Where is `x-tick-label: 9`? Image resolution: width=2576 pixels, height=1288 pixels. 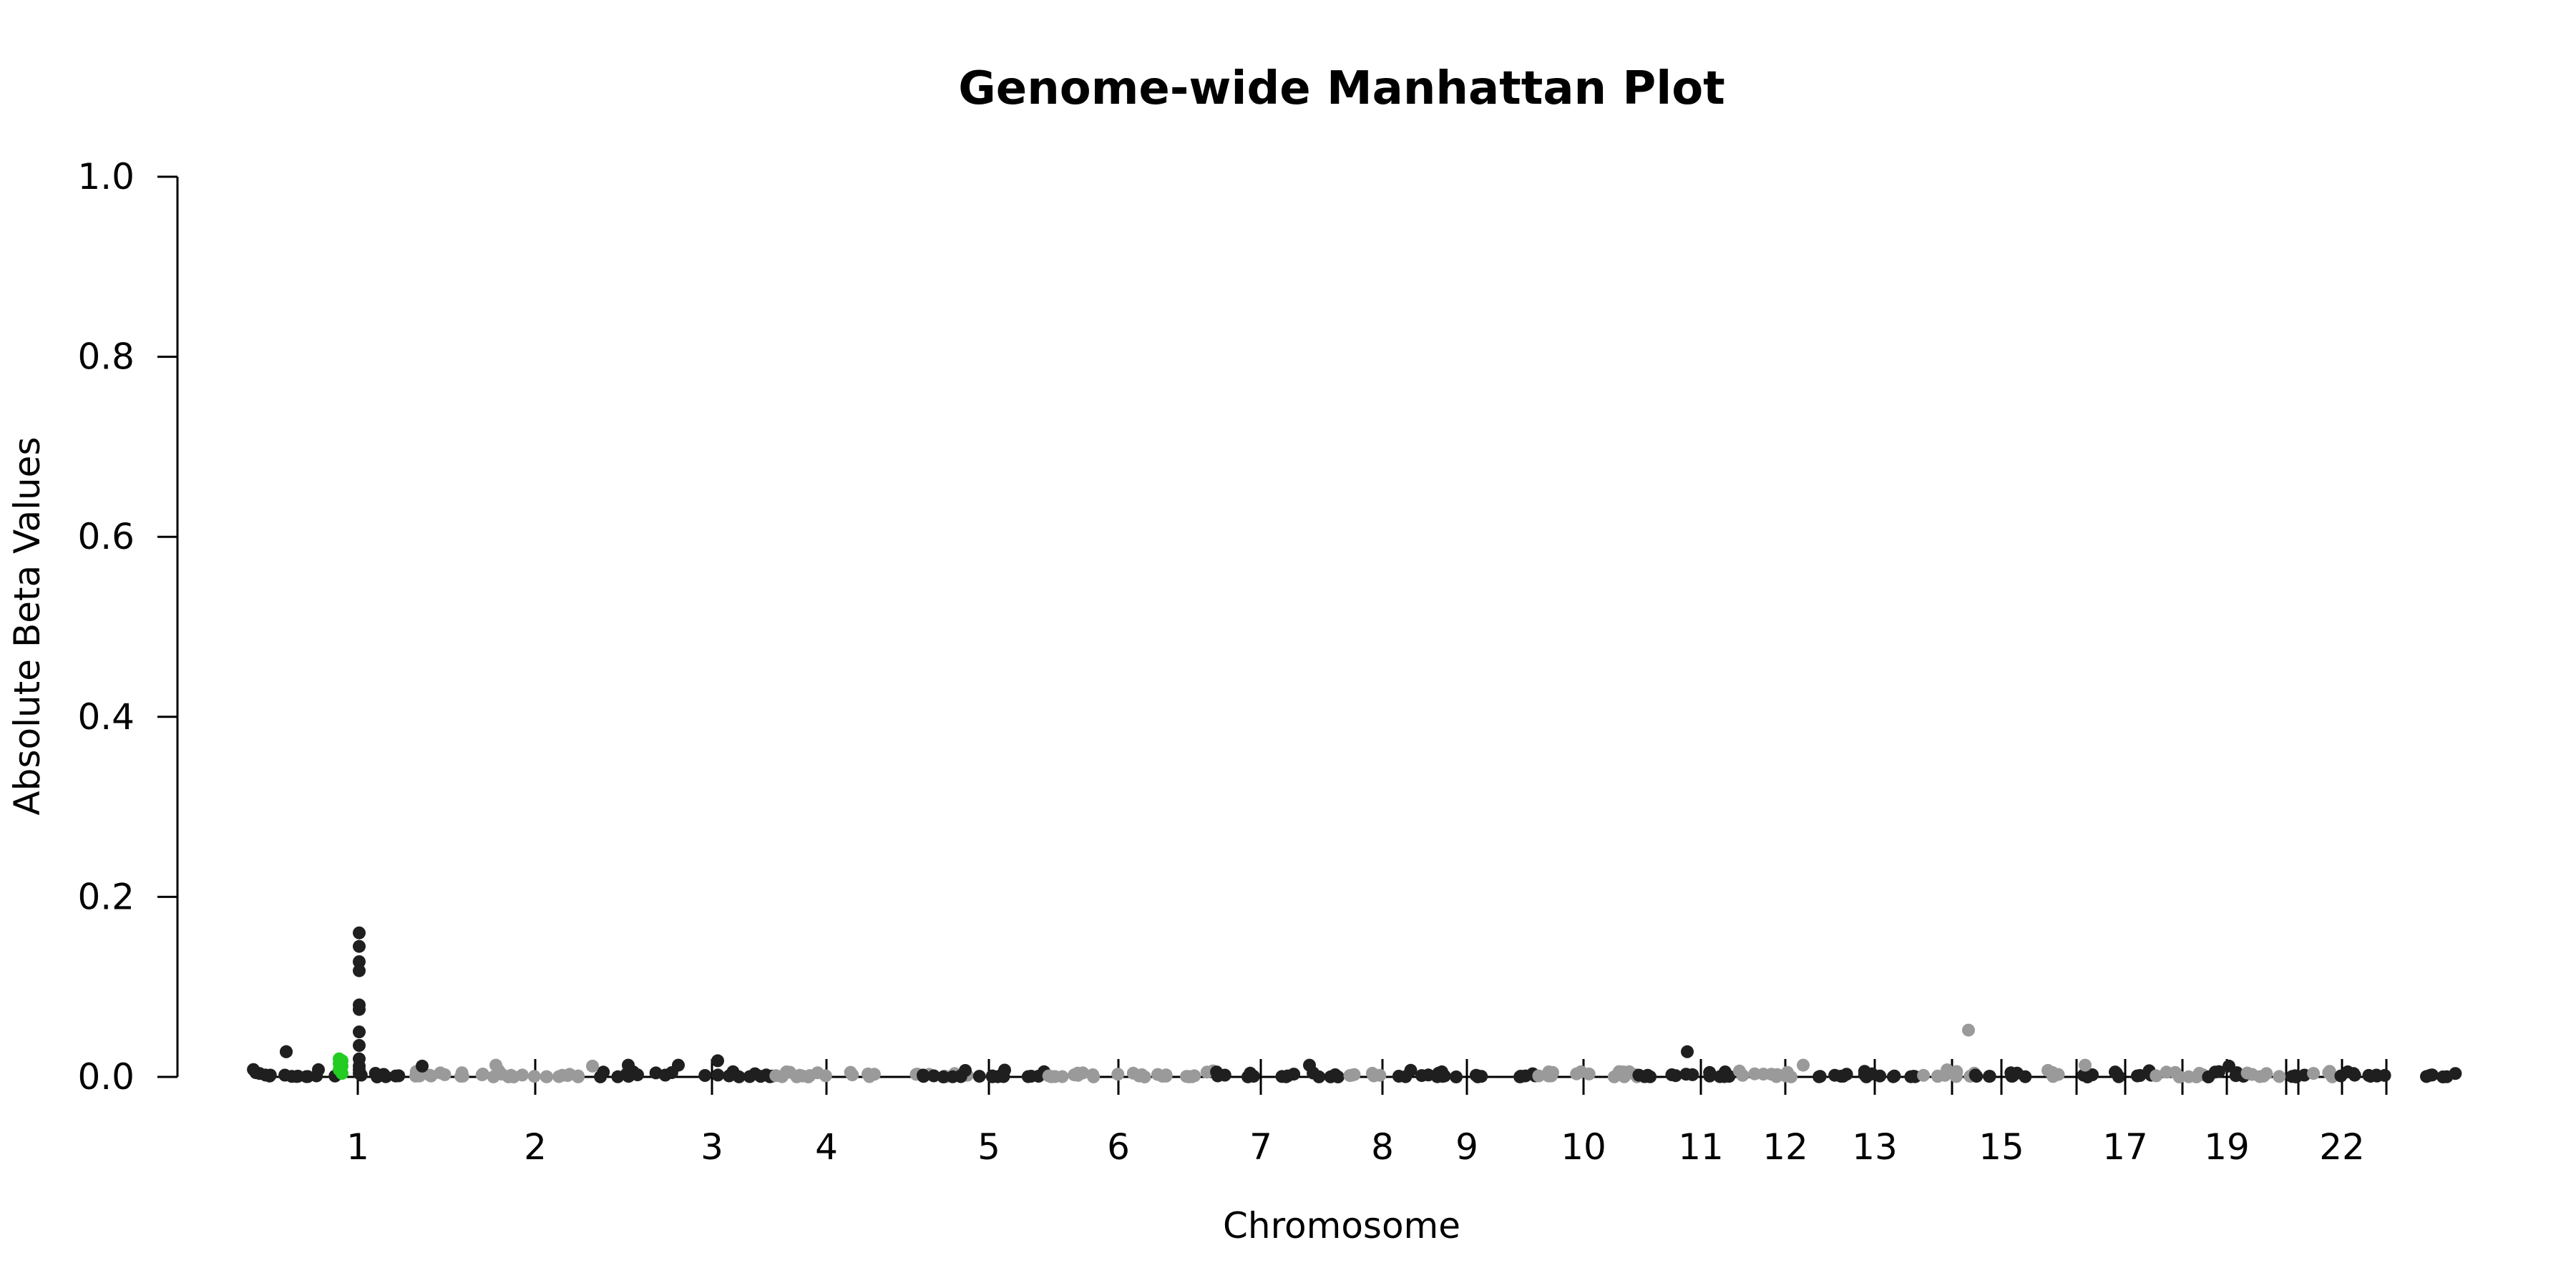
x-tick-label: 9 is located at coordinates (1466, 1147).